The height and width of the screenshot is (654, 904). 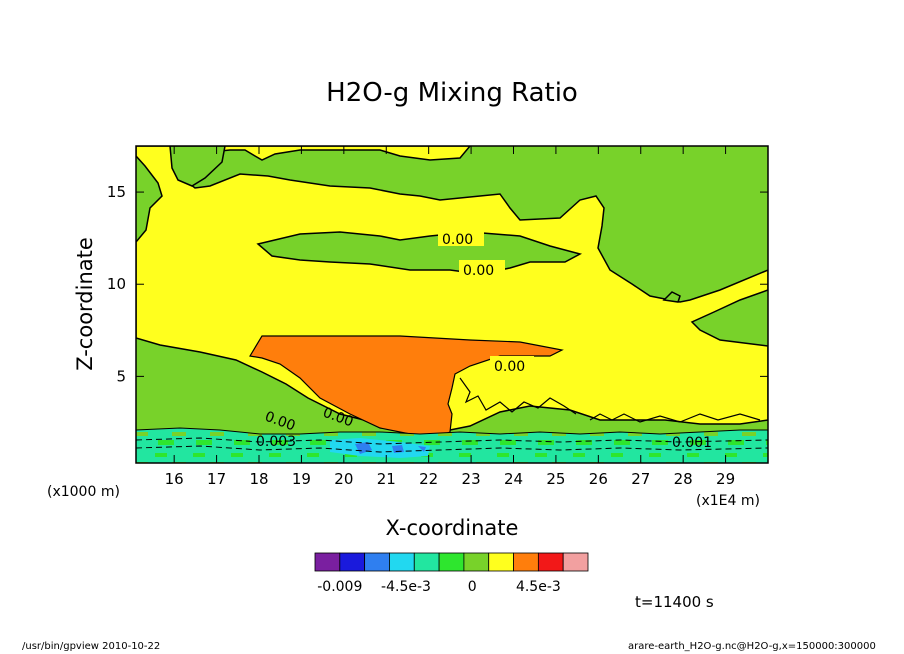 I want to click on x-axis-title: X-coordinate, so click(x=452, y=528).